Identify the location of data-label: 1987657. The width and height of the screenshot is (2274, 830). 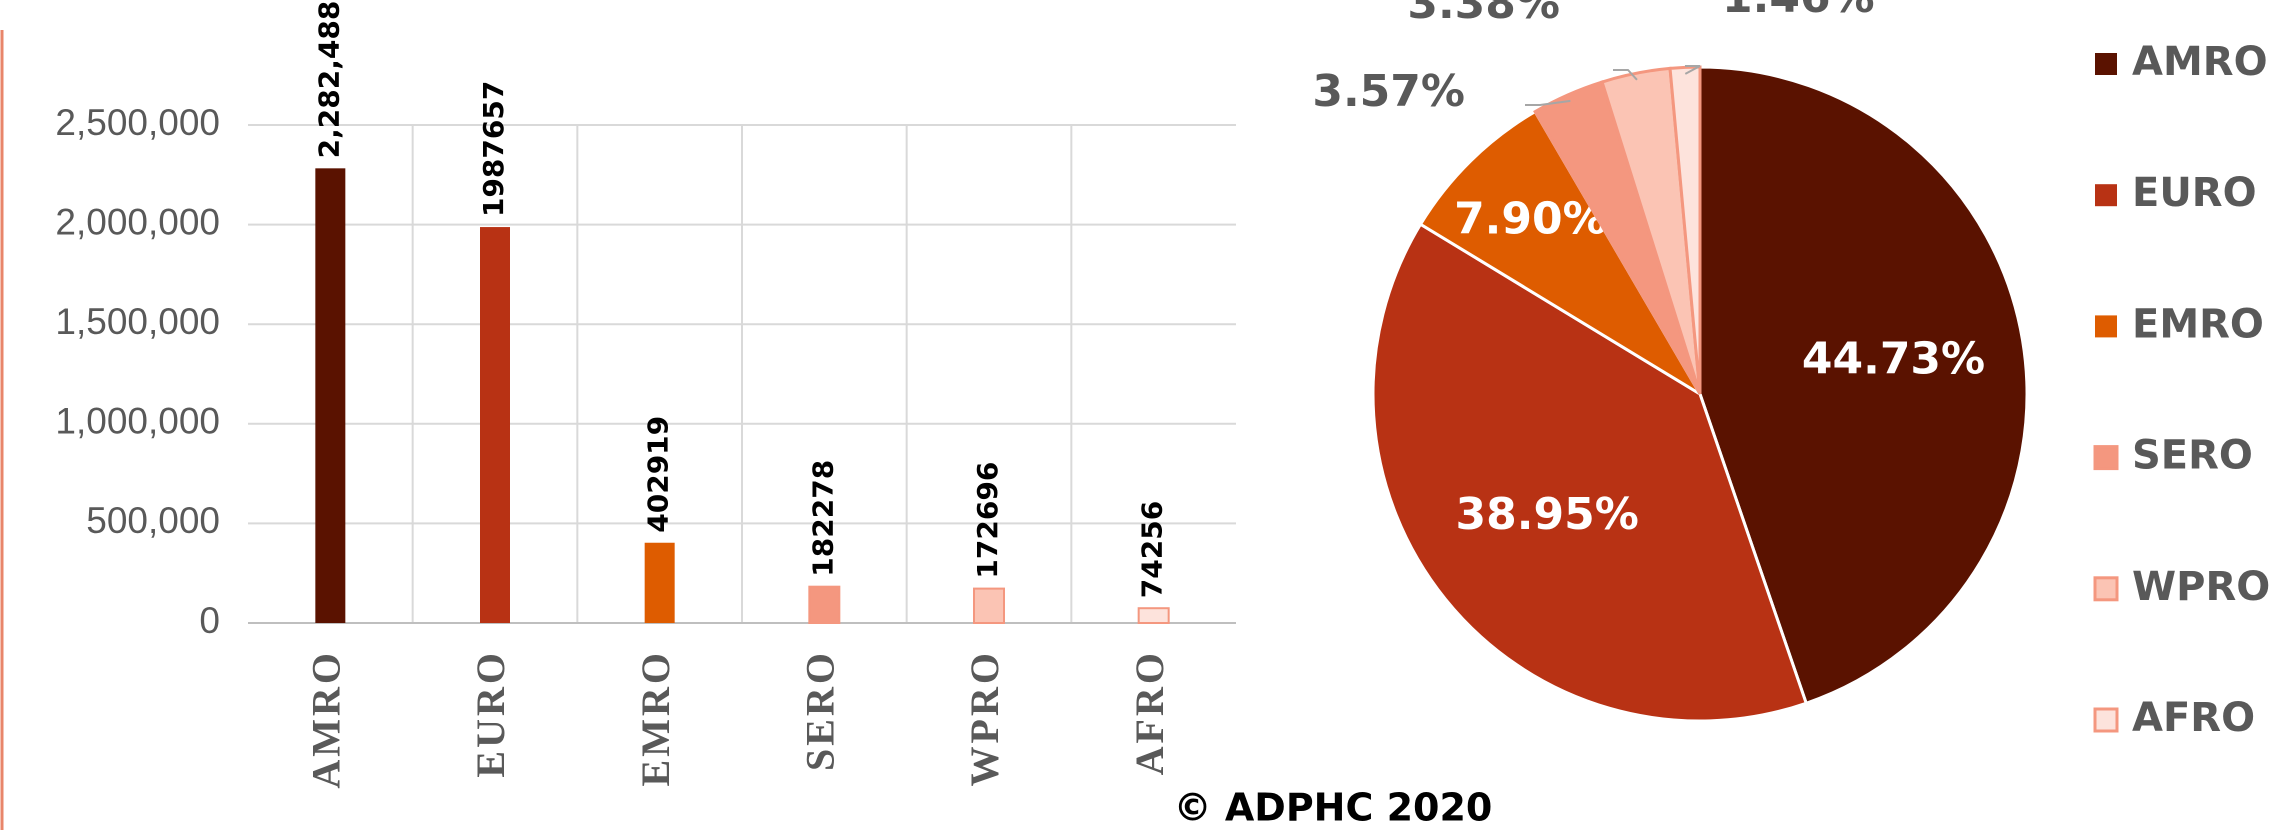
(493, 149).